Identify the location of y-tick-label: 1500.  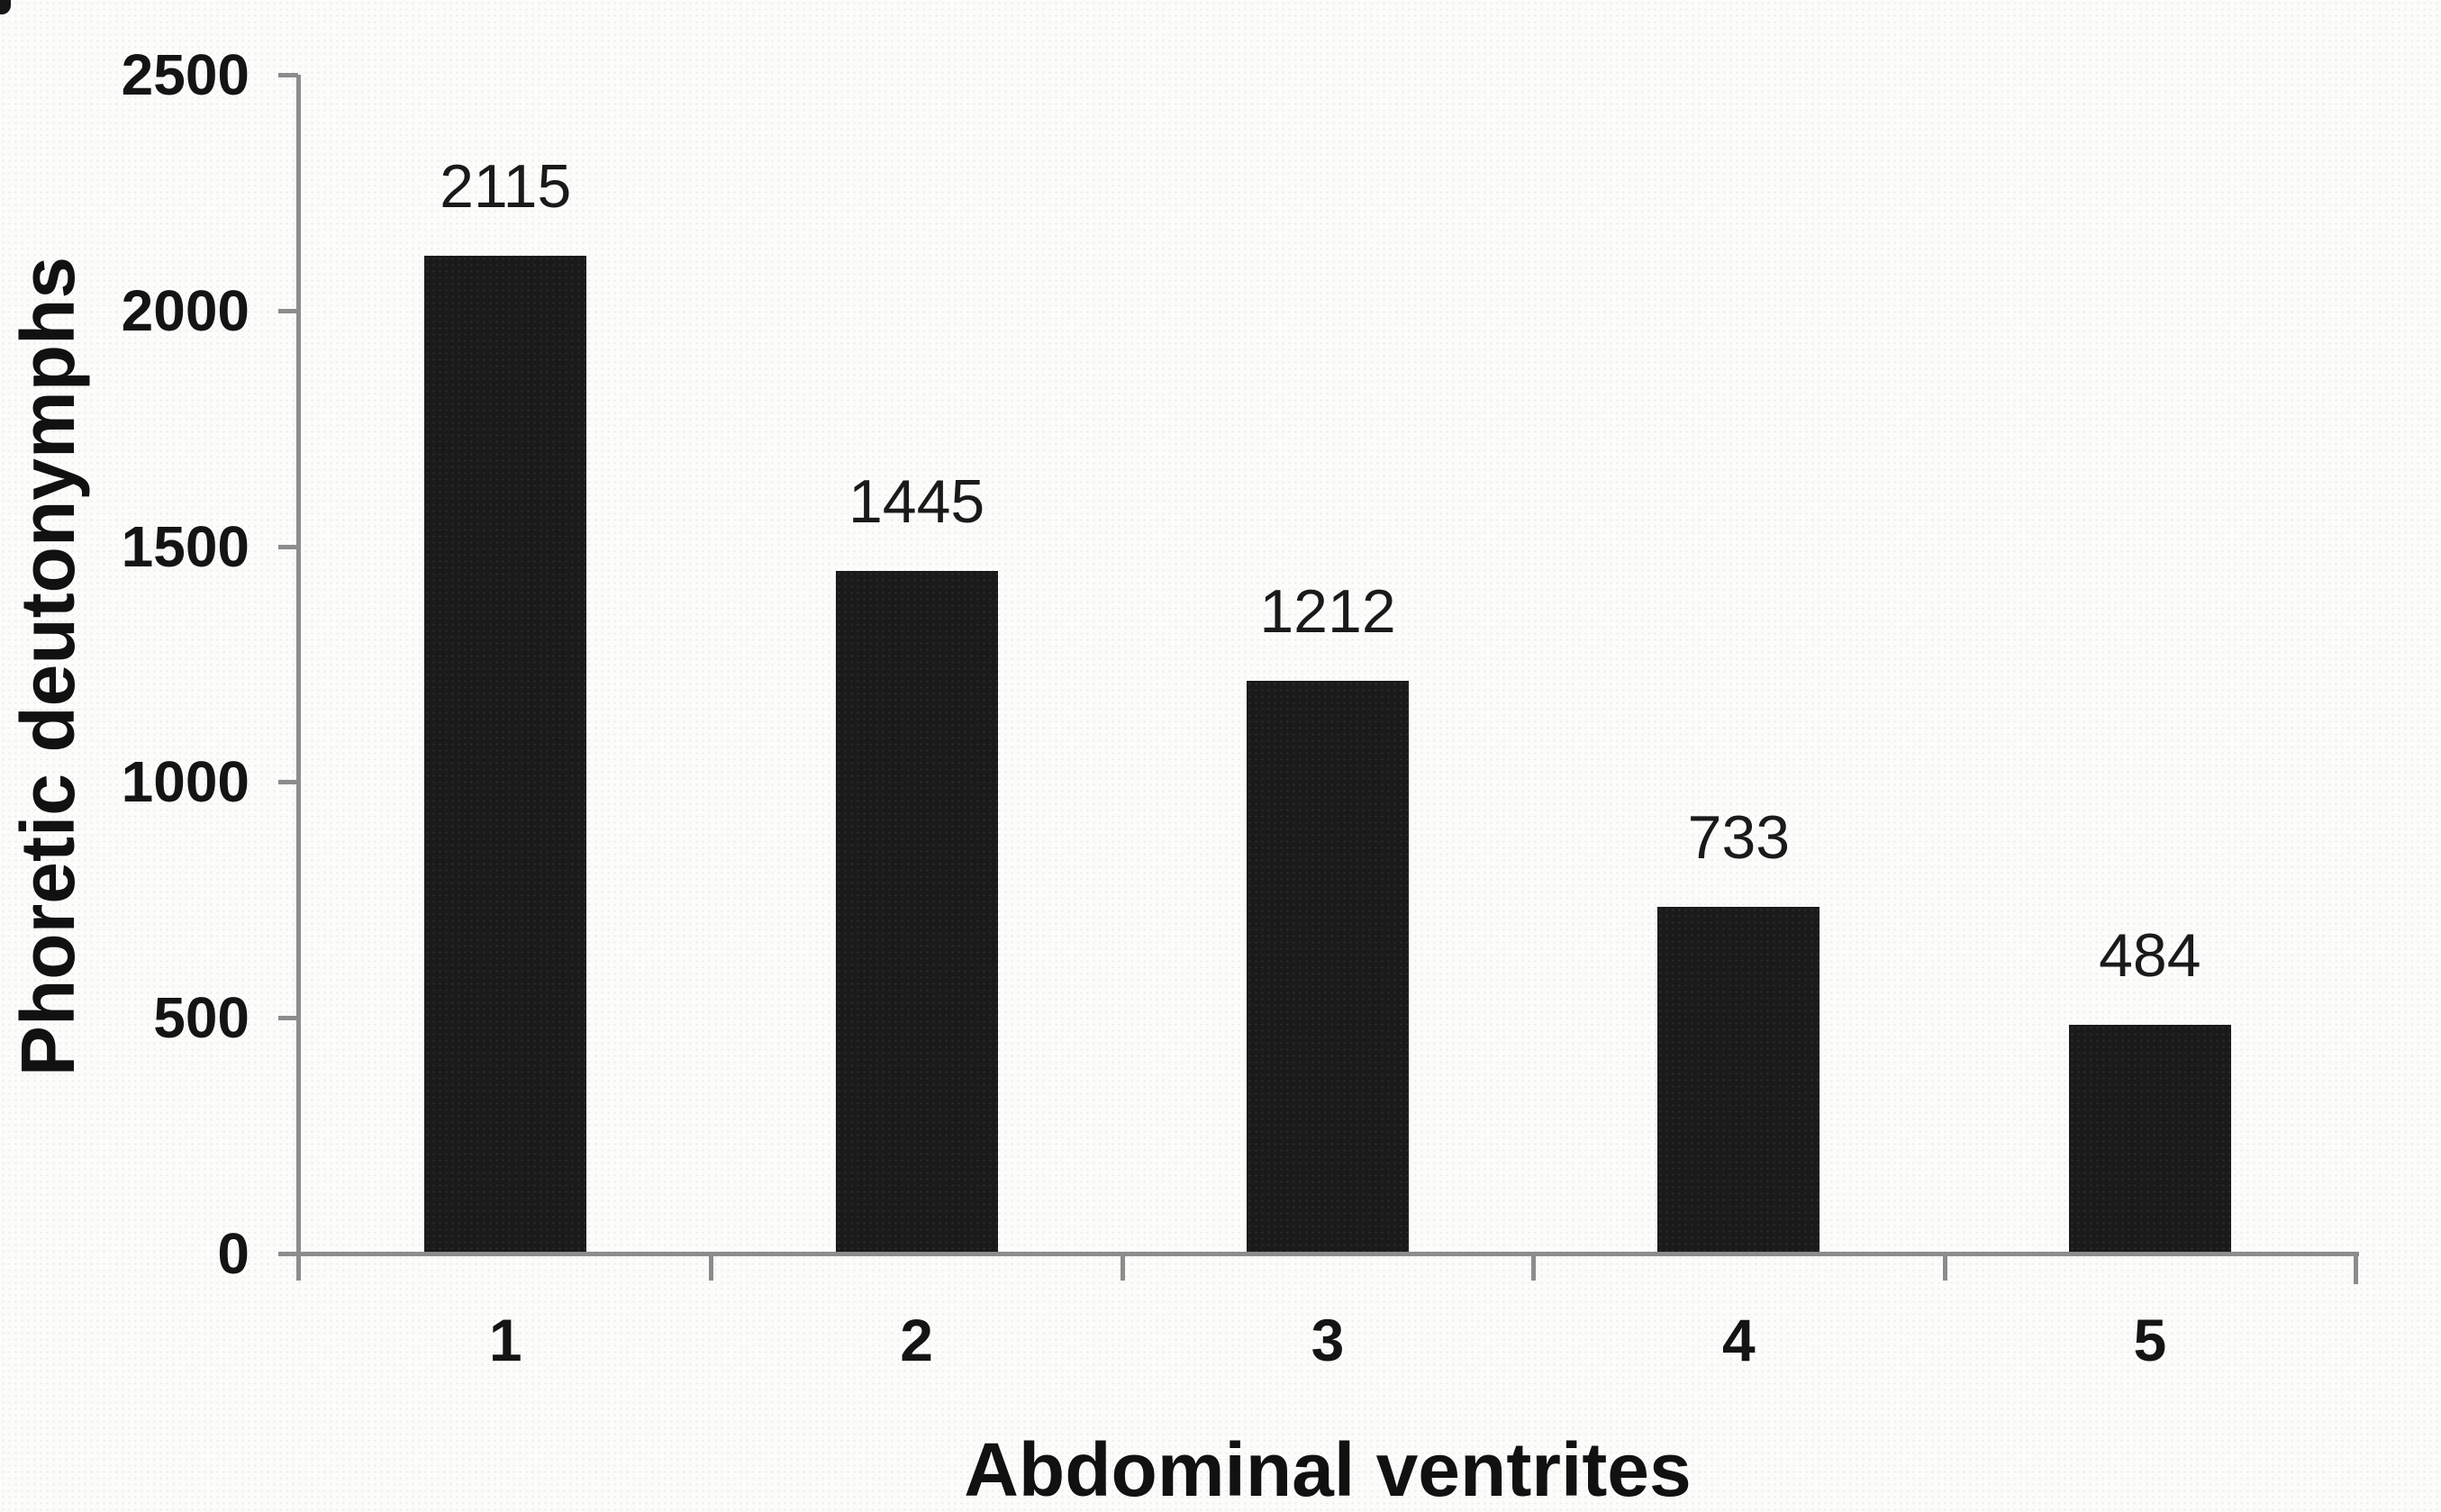
(185, 546).